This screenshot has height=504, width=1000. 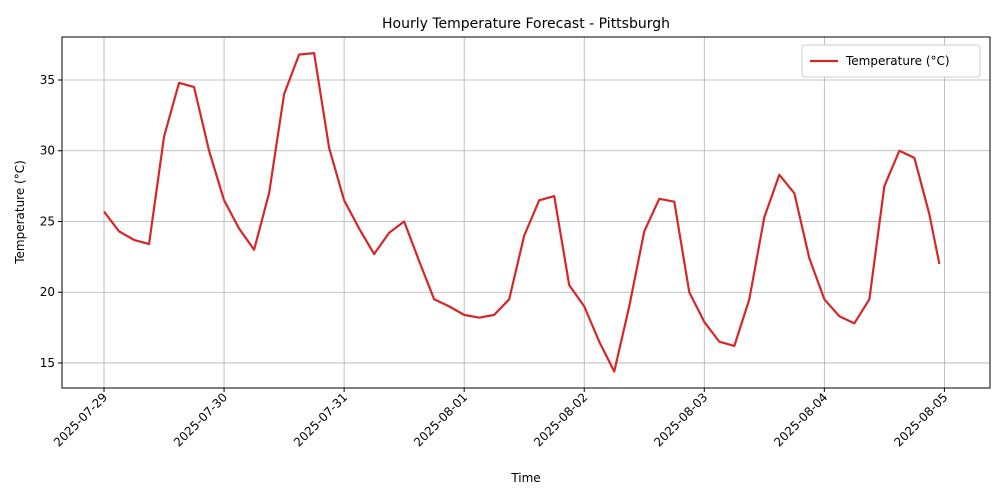 What do you see at coordinates (47, 151) in the screenshot?
I see `y-tick-label: 30` at bounding box center [47, 151].